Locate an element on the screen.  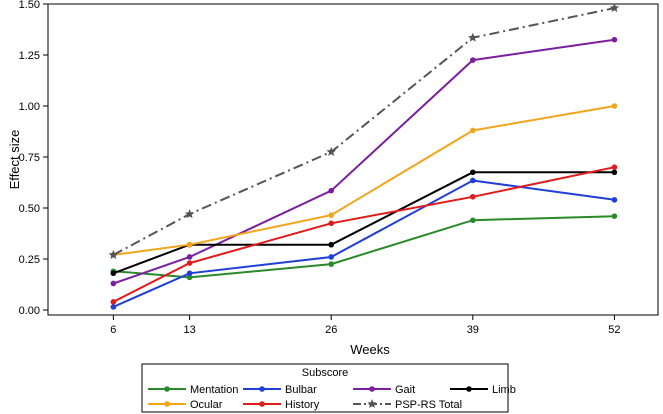
x-axis-title: Weeks is located at coordinates (370, 349).